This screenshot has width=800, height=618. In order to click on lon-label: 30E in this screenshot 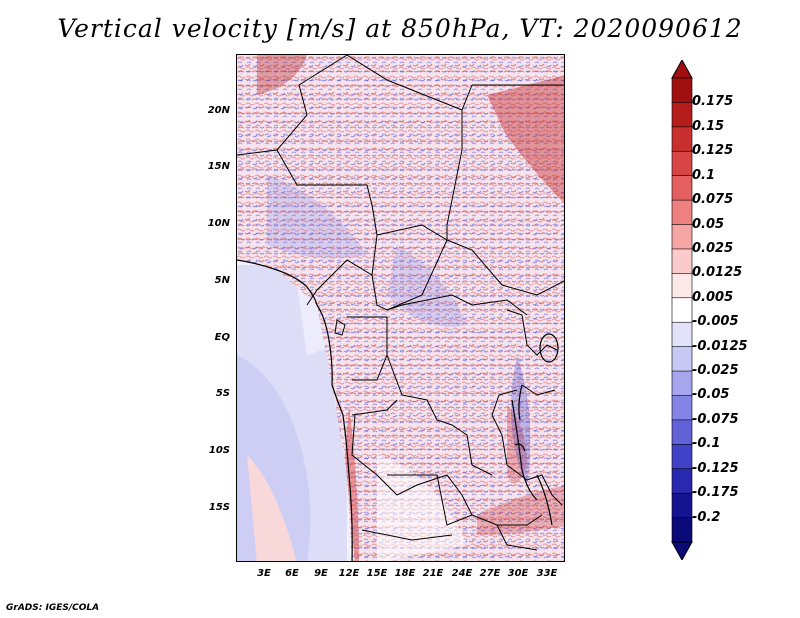, I will do `click(518, 573)`.